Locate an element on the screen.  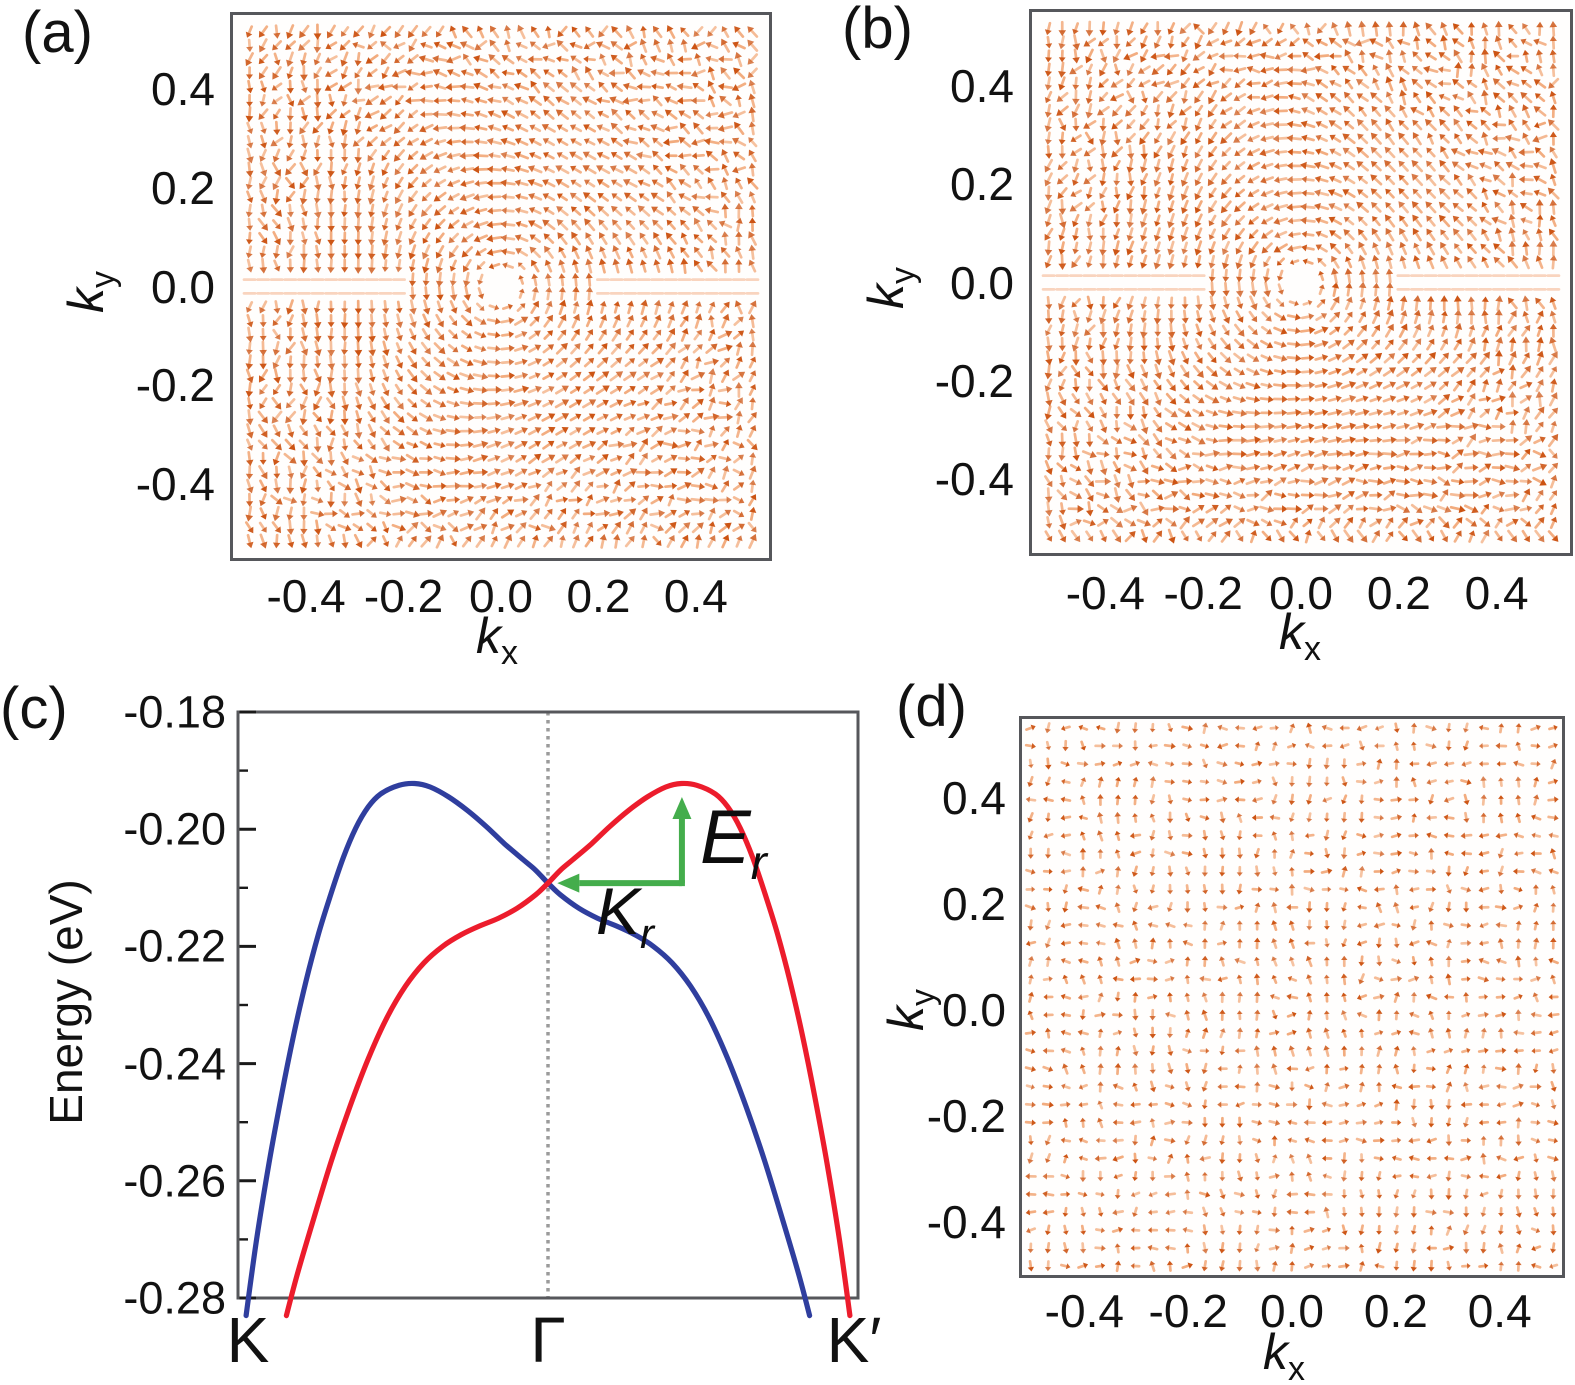
panel-a-x-tick-label-1: -0.2 is located at coordinates (403, 596).